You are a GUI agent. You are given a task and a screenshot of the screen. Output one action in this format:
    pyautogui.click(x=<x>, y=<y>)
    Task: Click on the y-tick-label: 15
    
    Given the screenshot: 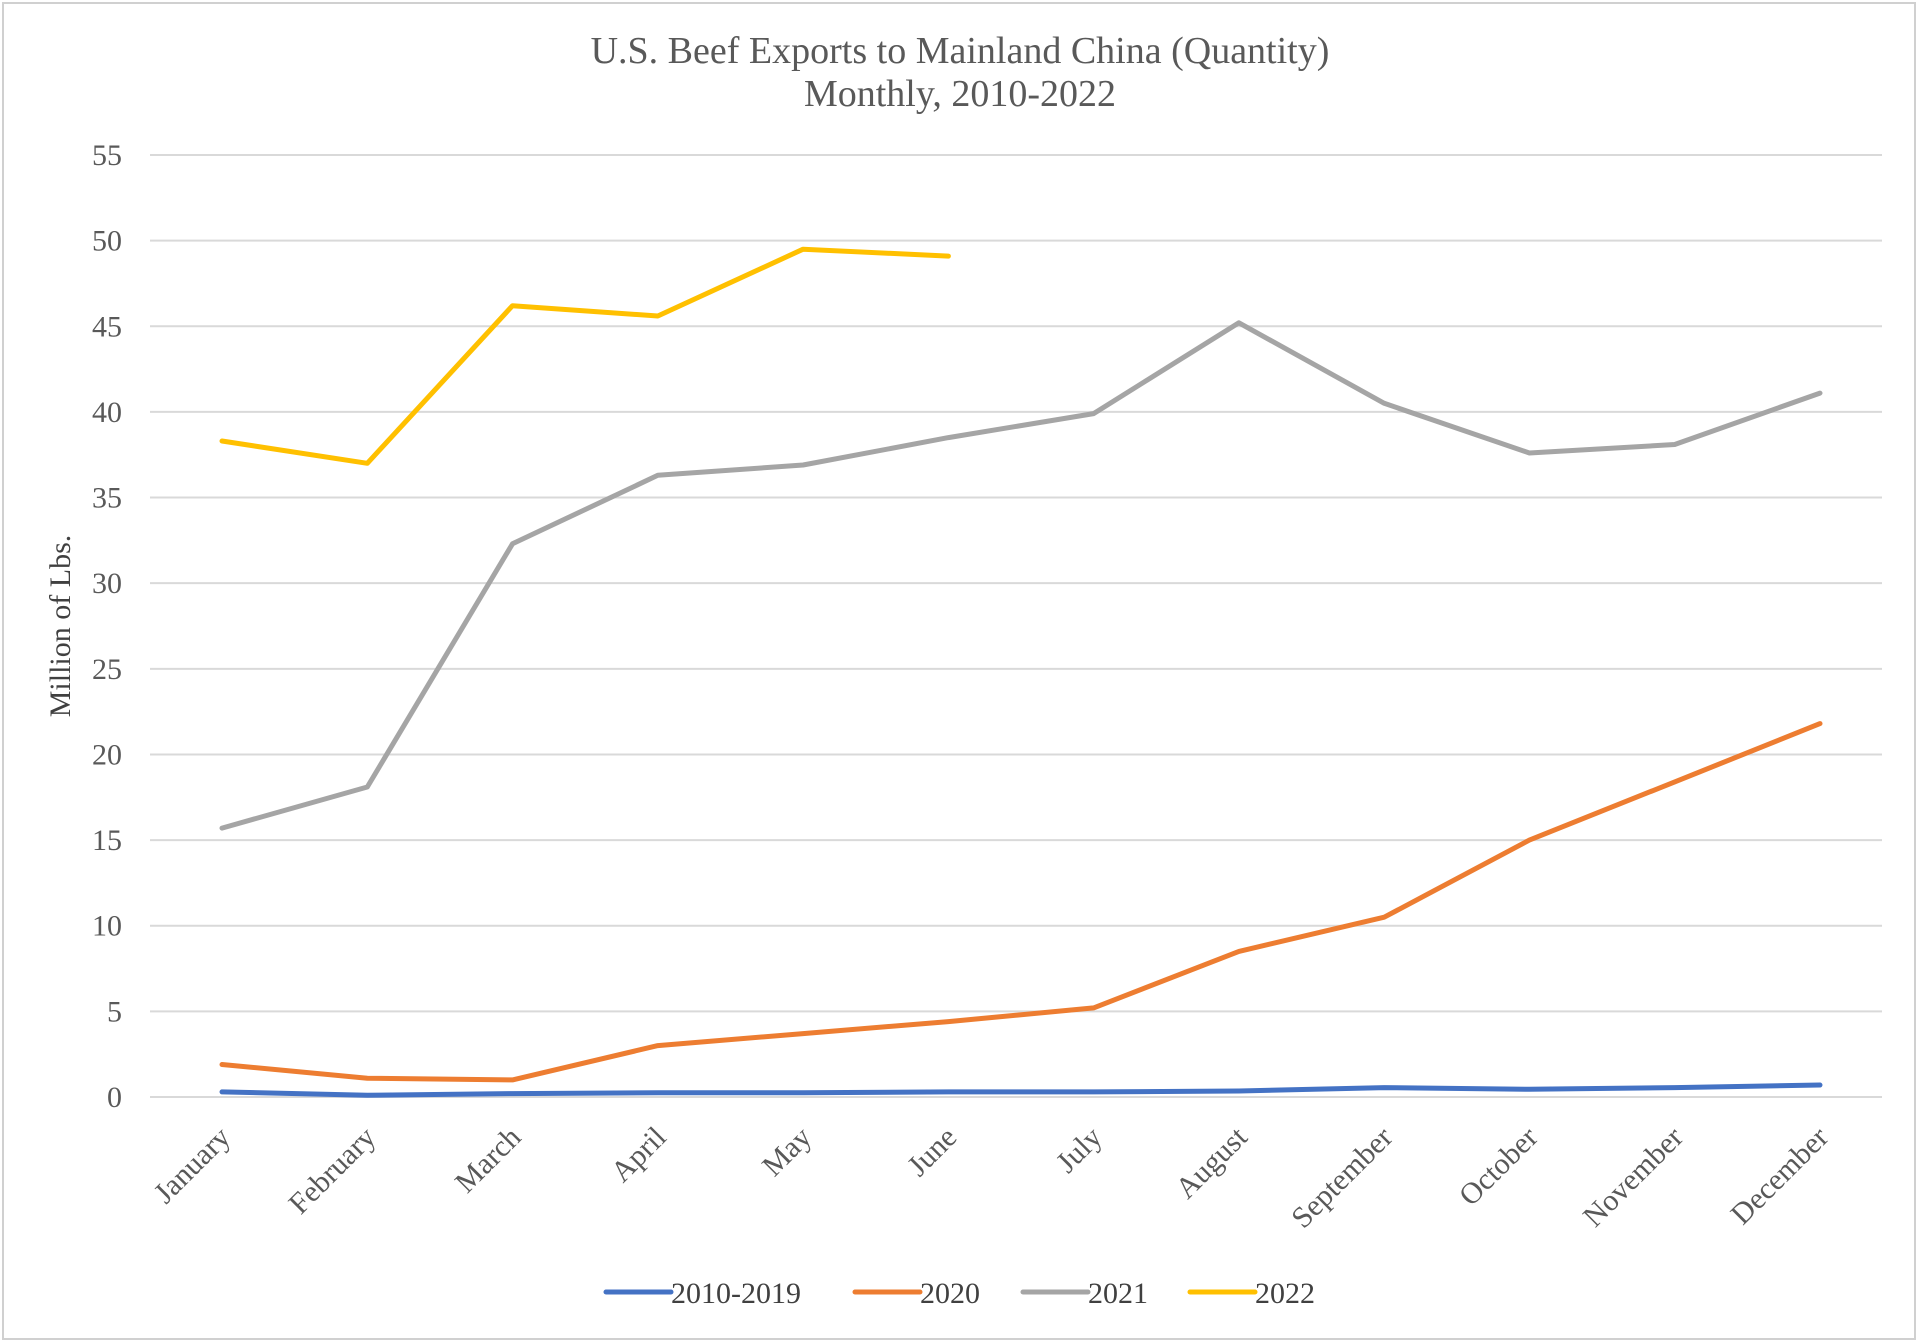 What is the action you would take?
    pyautogui.click(x=107, y=840)
    